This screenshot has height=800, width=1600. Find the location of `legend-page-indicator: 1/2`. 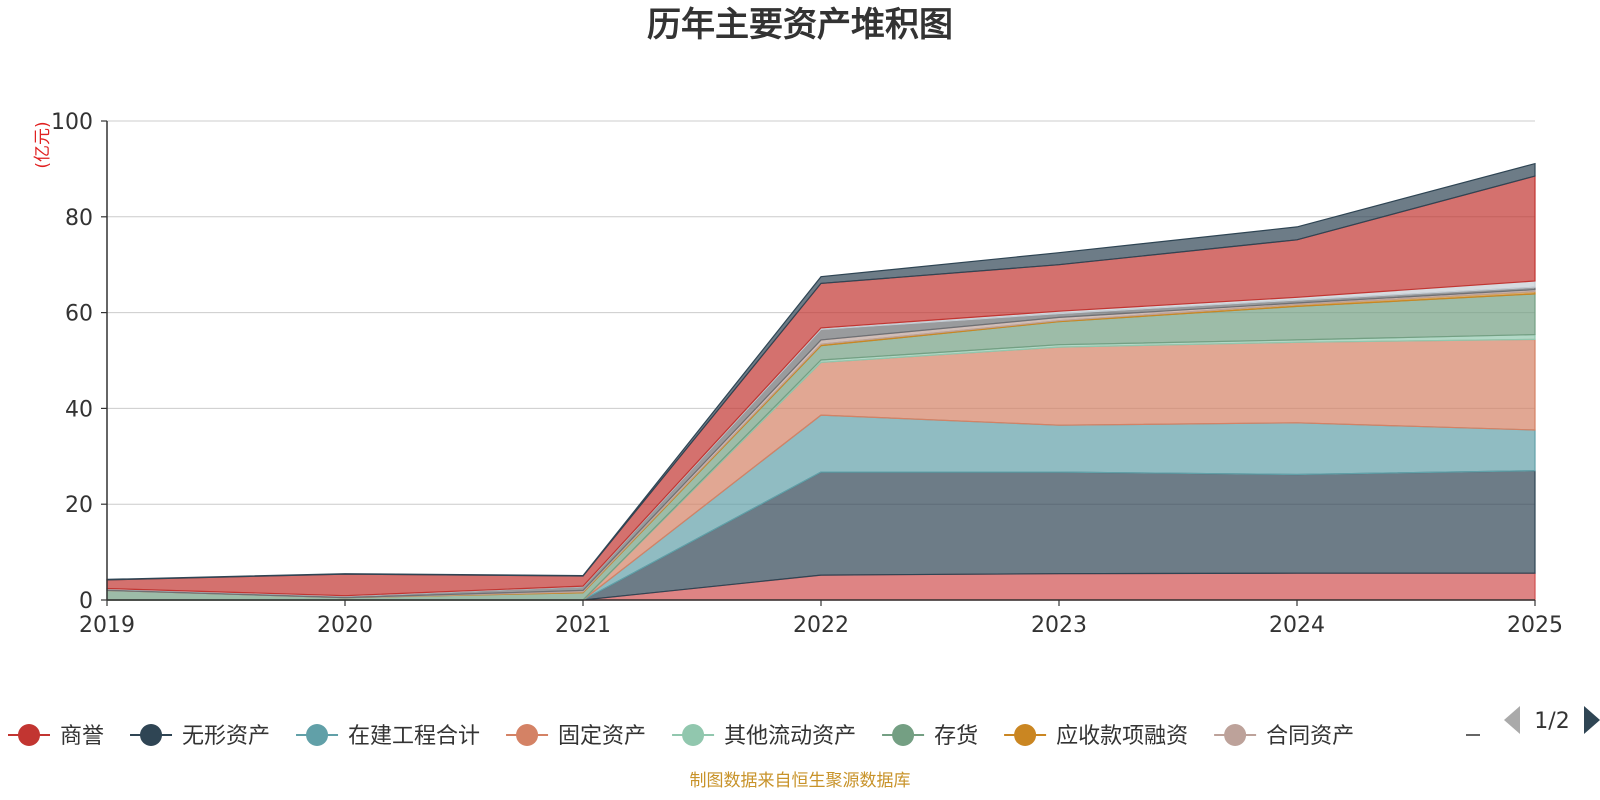

legend-page-indicator: 1/2 is located at coordinates (1551, 721).